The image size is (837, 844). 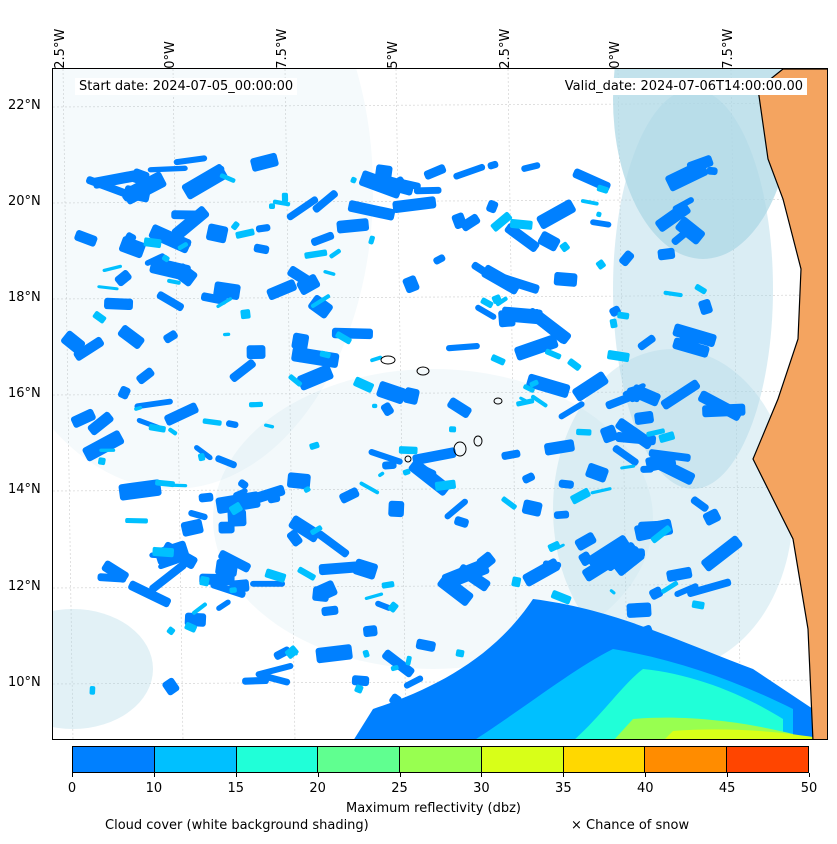 I want to click on colorbar-tick-label: 45, so click(x=727, y=788).